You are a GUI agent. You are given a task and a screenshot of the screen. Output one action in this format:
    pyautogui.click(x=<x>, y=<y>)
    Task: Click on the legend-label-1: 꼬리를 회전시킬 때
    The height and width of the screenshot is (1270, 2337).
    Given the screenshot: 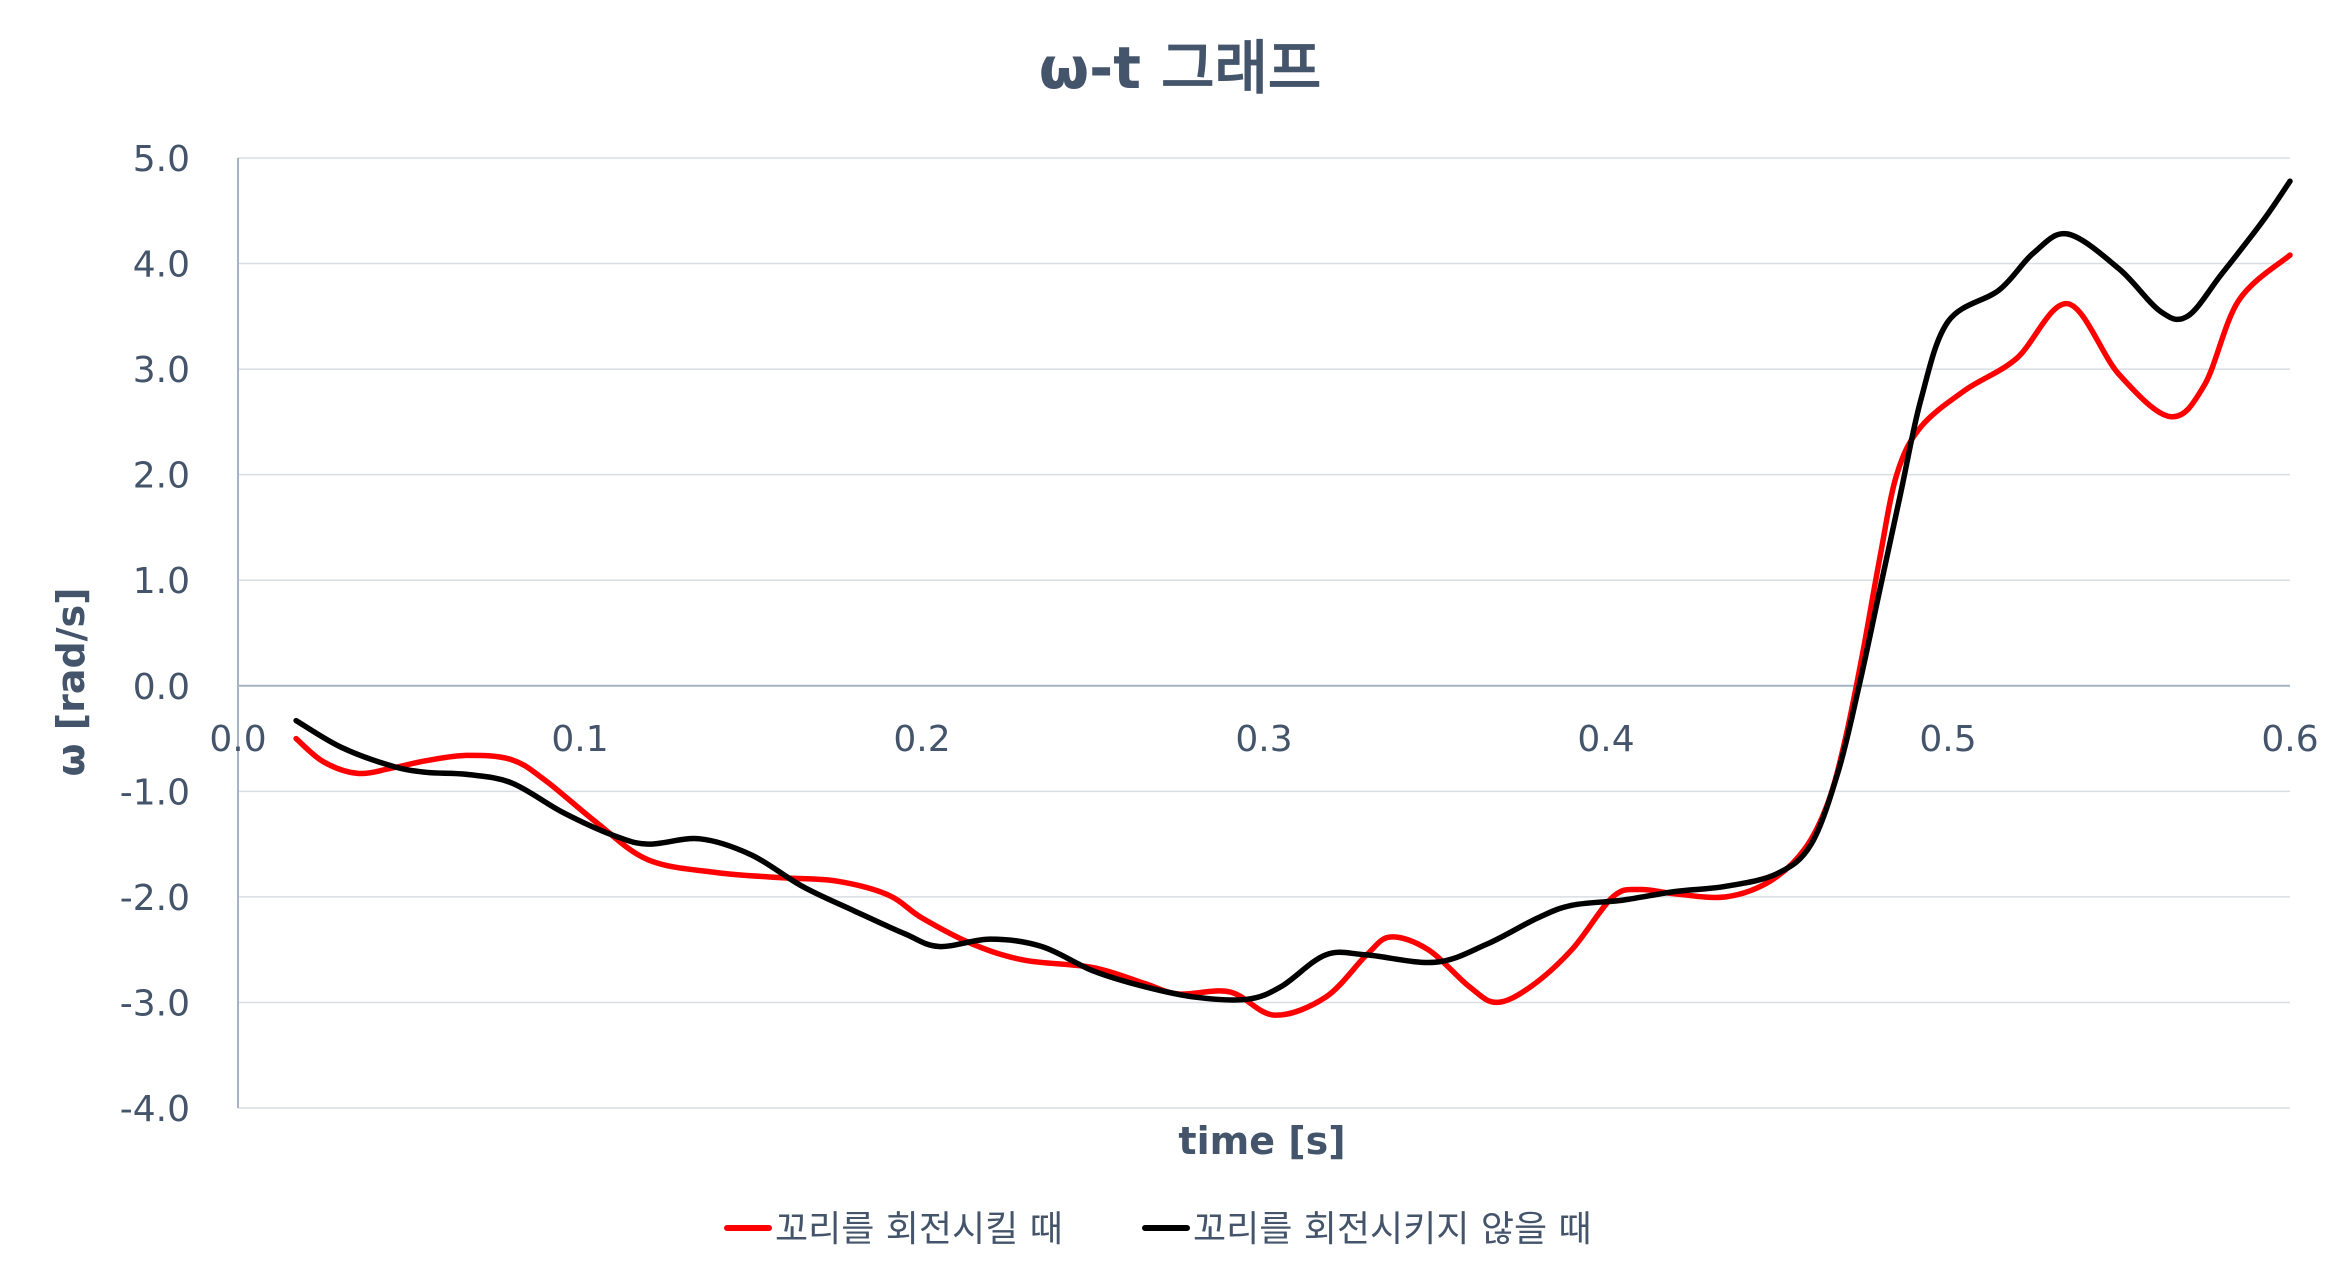 What is the action you would take?
    pyautogui.click(x=919, y=1229)
    